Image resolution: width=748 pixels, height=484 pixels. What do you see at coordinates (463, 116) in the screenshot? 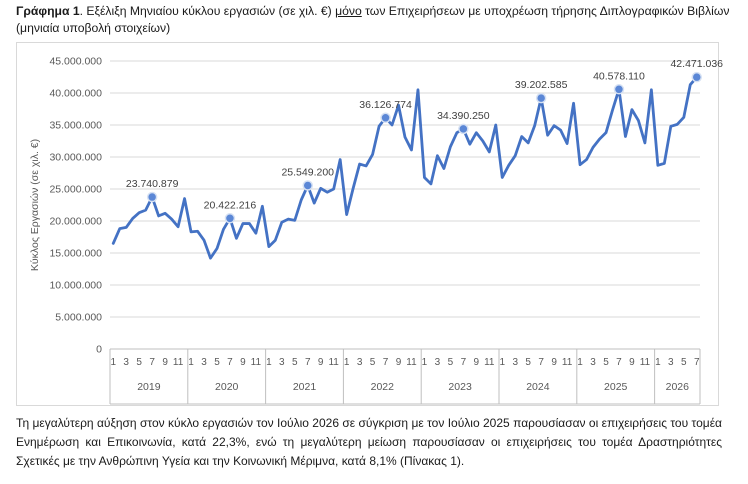
I see `data-label: 34.390.250` at bounding box center [463, 116].